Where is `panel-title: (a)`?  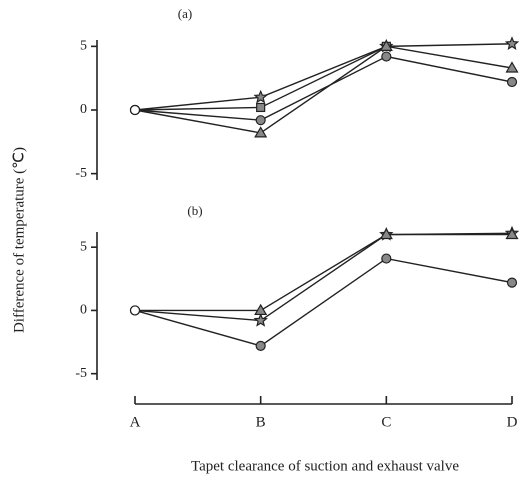
panel-title: (a) is located at coordinates (185, 13).